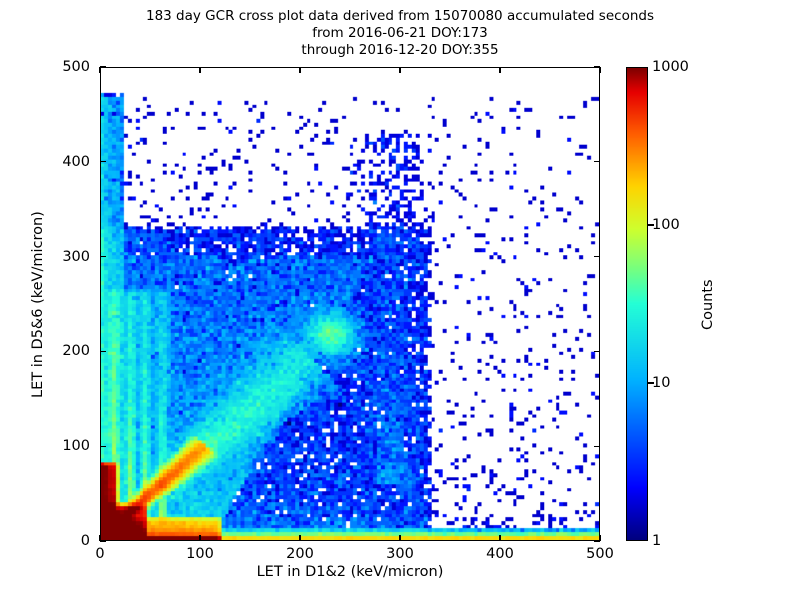 Image resolution: width=800 pixels, height=600 pixels. What do you see at coordinates (600, 554) in the screenshot?
I see `x-axis-tick-label: 500` at bounding box center [600, 554].